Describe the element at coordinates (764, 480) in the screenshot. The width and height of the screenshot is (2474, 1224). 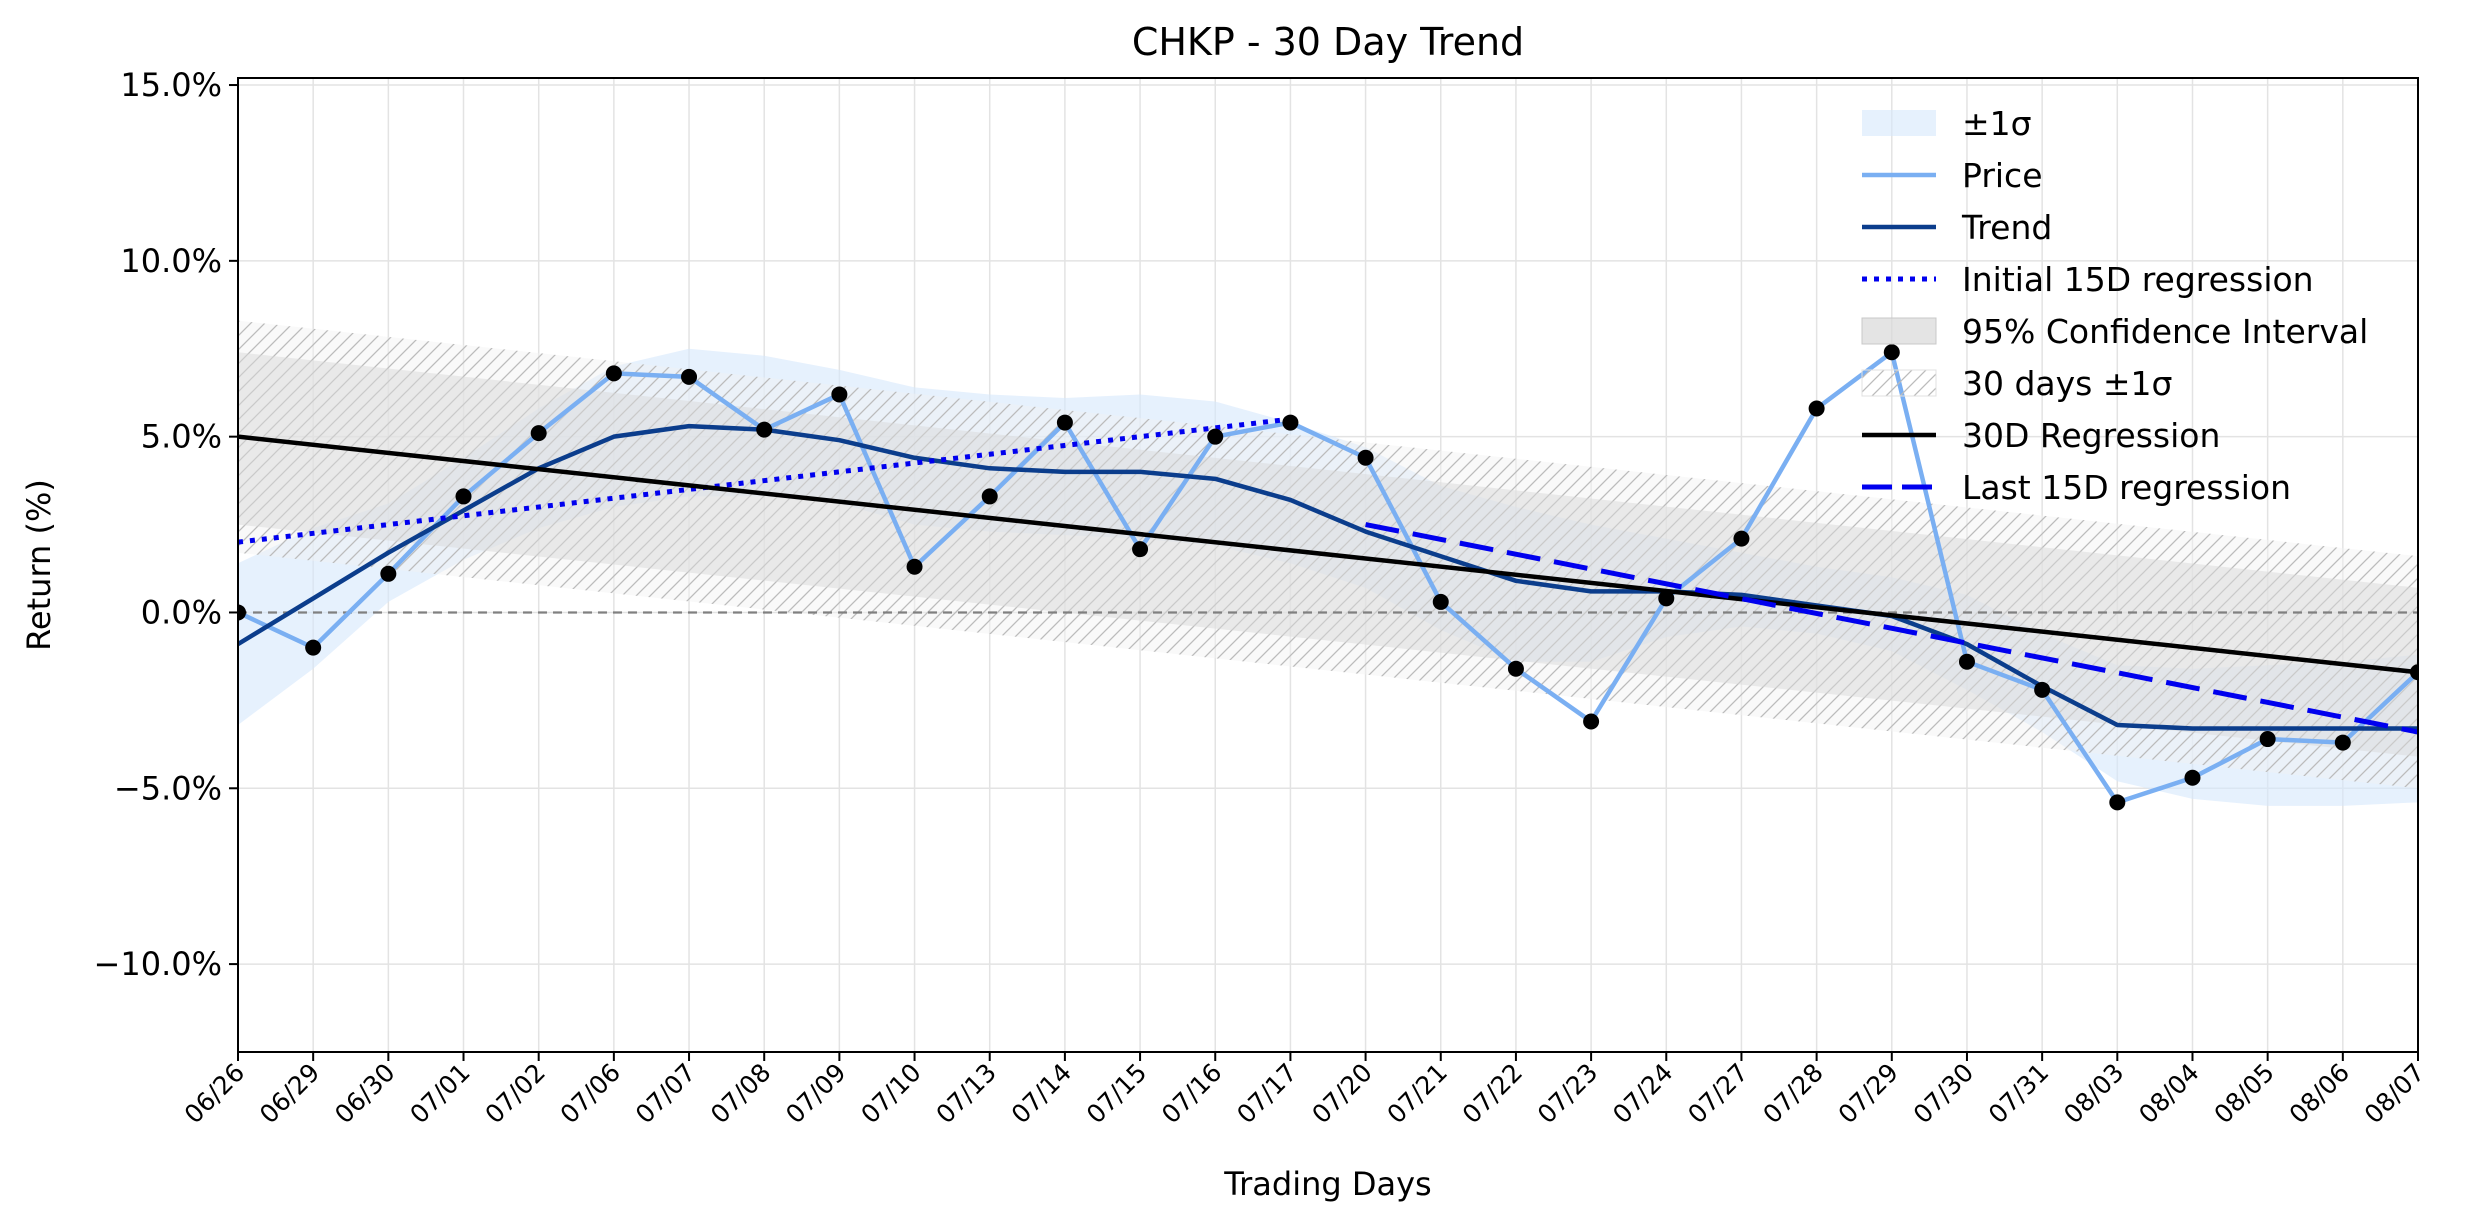
I see `initial-15d-regression-line` at that location.